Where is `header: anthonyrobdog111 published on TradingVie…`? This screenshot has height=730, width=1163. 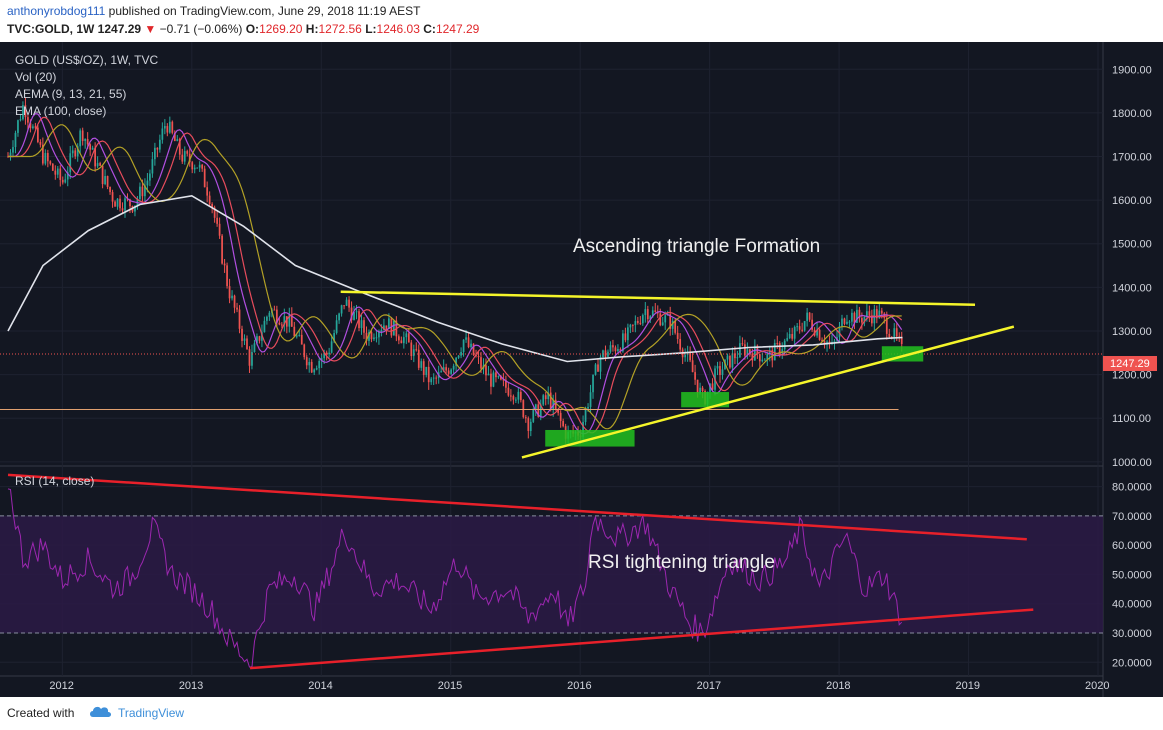
header: anthonyrobdog111 published on TradingVie… is located at coordinates (581, 21).